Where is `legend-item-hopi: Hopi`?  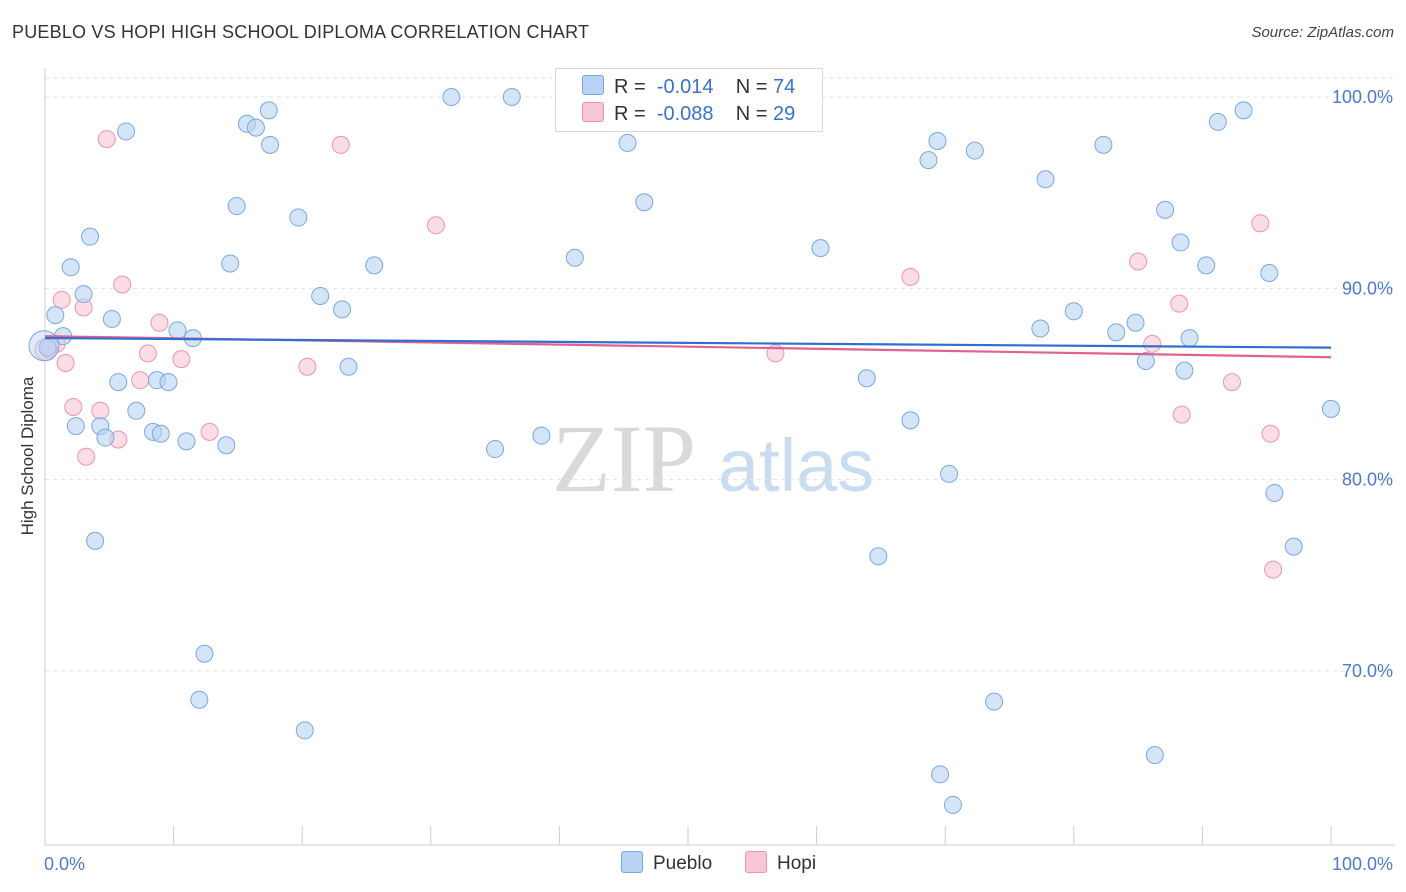 legend-item-hopi: Hopi is located at coordinates (780, 863).